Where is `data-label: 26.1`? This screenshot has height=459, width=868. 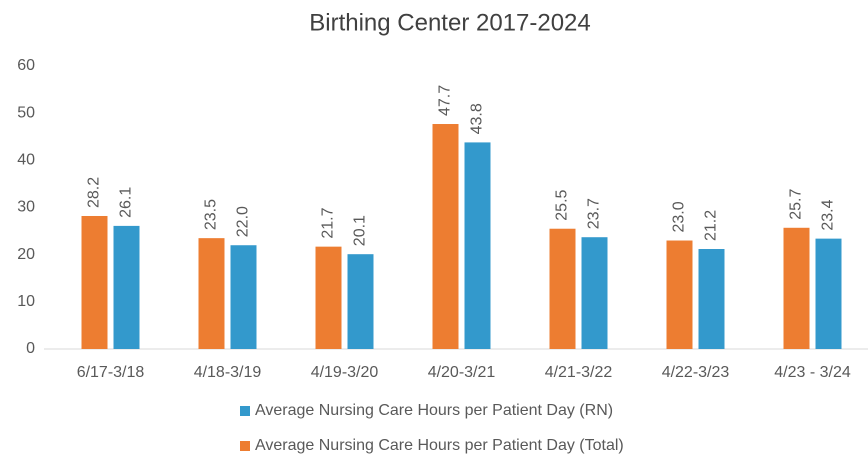 data-label: 26.1 is located at coordinates (126, 202).